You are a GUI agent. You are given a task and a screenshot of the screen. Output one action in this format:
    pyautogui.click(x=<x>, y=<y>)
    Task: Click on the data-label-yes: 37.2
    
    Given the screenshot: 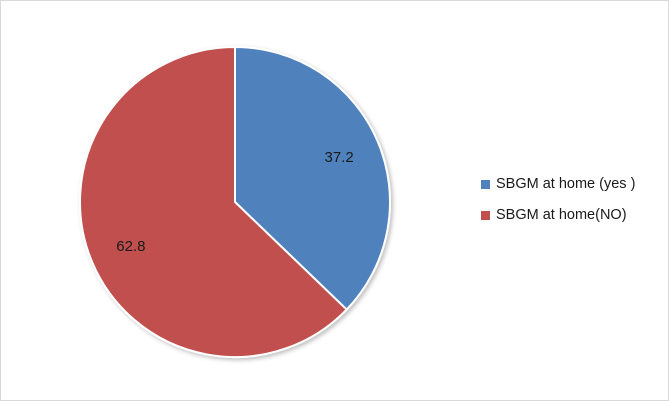 What is the action you would take?
    pyautogui.click(x=339, y=157)
    